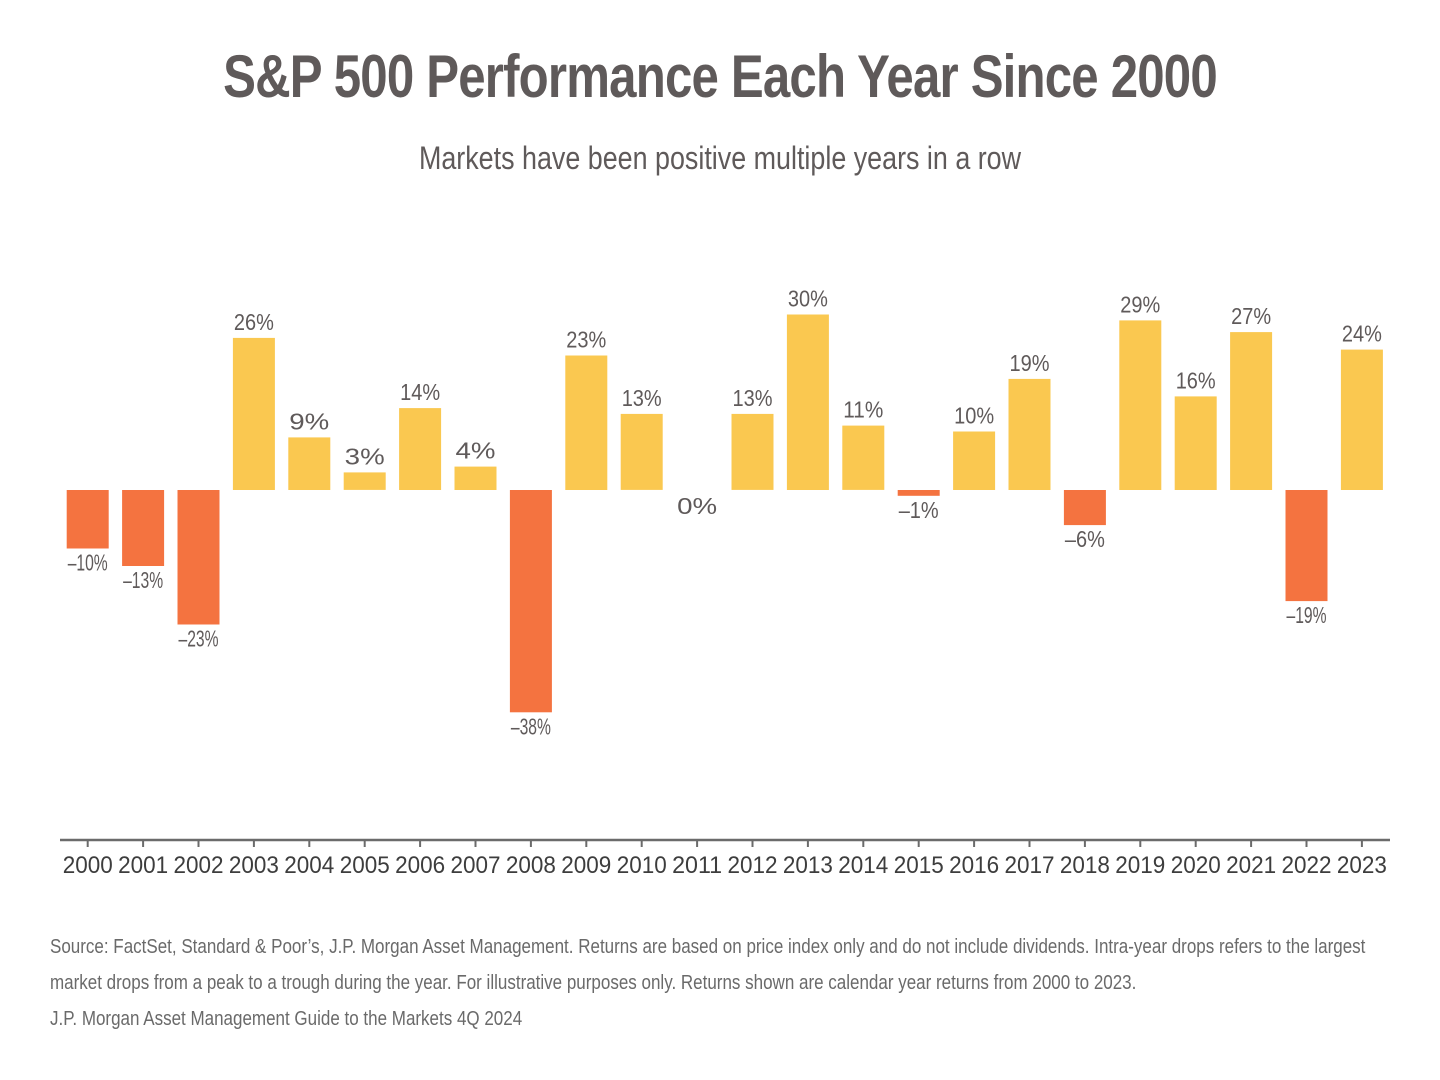  I want to click on data-label-2014: 11%, so click(863, 410).